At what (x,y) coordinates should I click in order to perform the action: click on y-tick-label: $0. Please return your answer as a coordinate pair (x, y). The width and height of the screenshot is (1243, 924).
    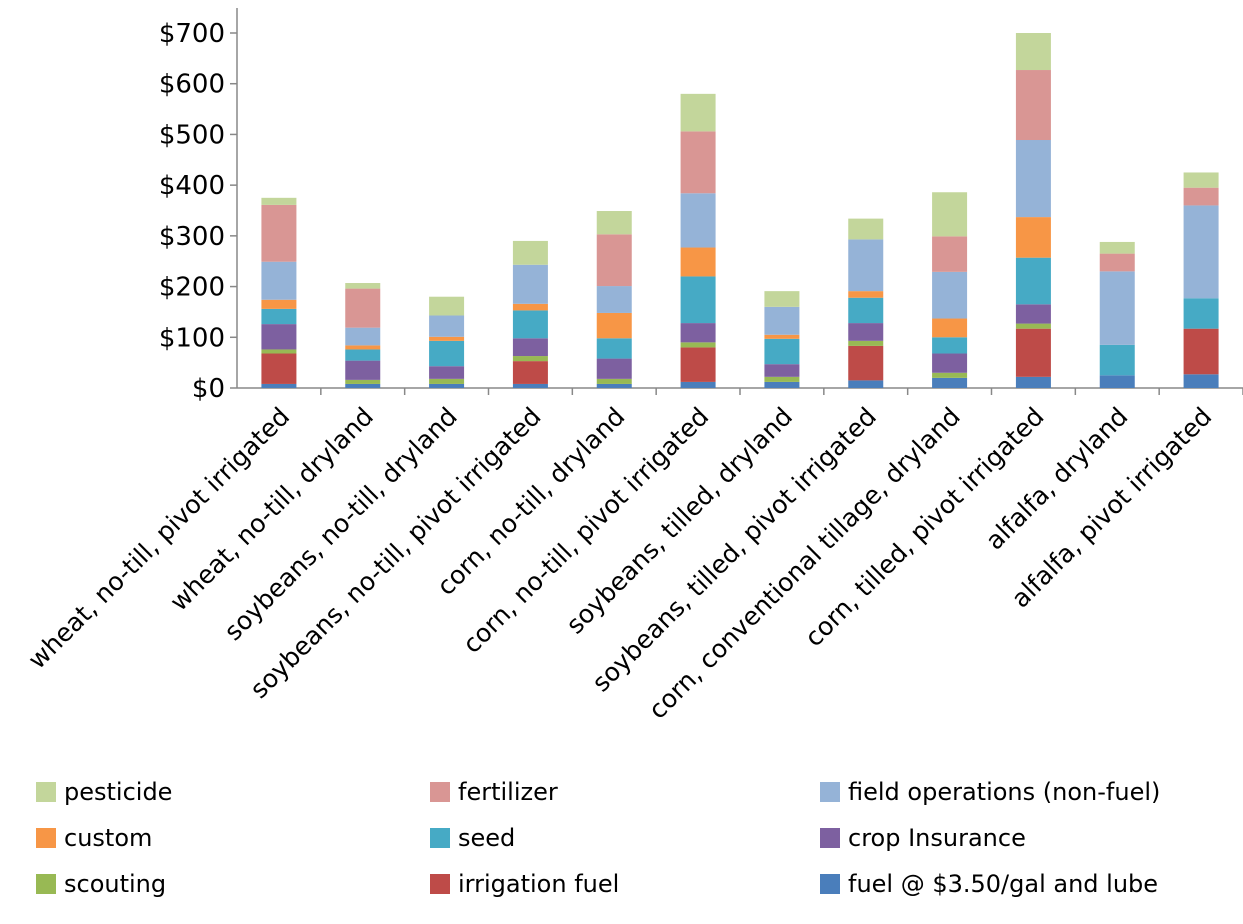
    Looking at the image, I should click on (208, 389).